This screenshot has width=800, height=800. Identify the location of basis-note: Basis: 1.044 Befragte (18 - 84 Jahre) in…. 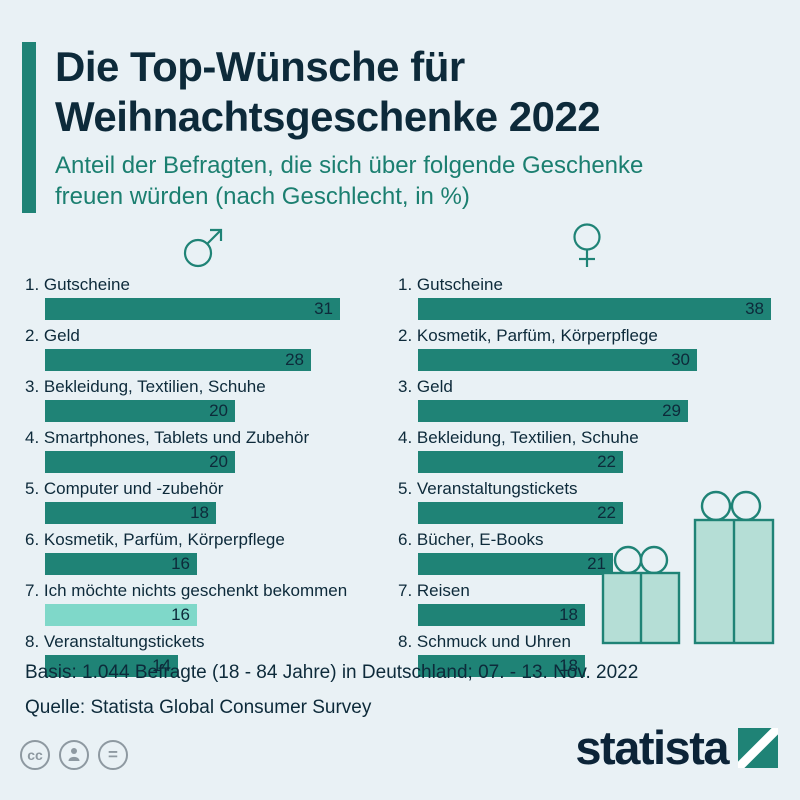
(332, 672).